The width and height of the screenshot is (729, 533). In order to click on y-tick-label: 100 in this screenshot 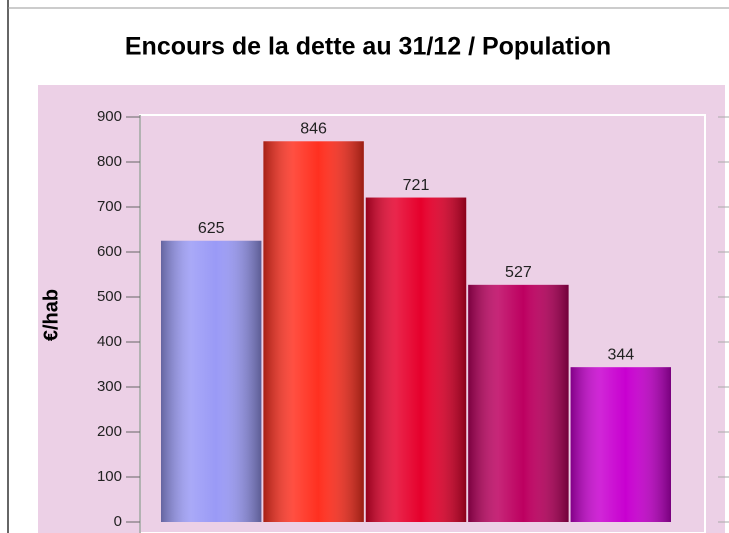, I will do `click(109, 476)`.